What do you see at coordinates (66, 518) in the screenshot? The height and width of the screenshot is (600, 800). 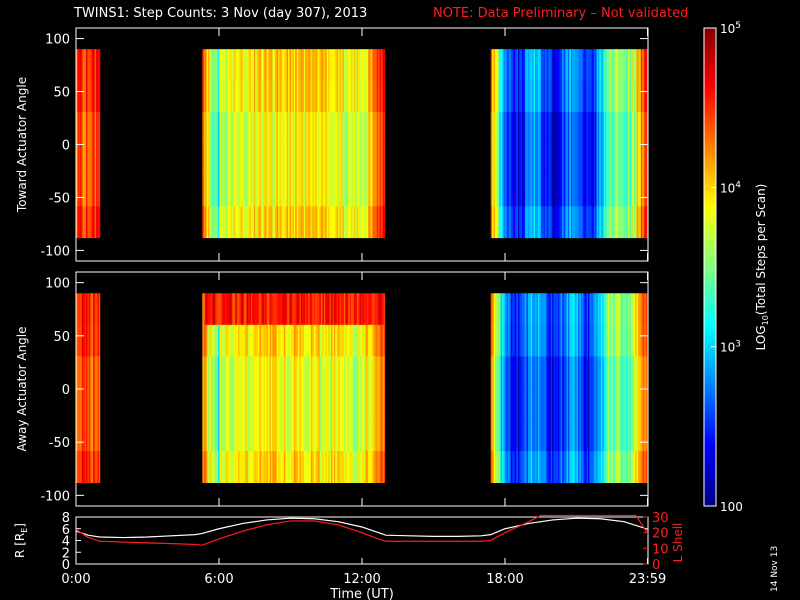 I see `y-tick-label: 8` at bounding box center [66, 518].